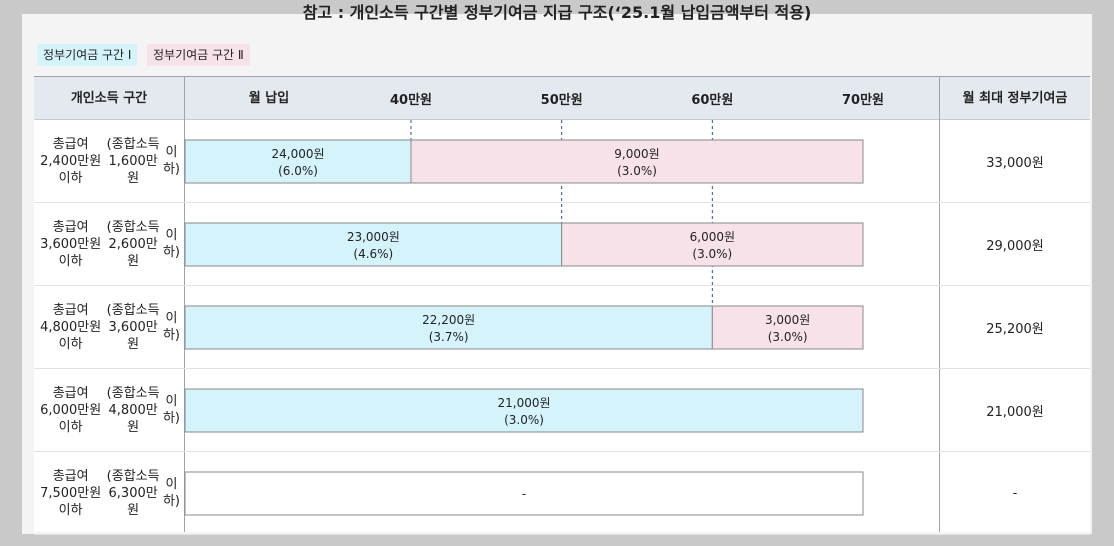 This screenshot has height=546, width=1114. I want to click on bar-amount-label: -, so click(524, 494).